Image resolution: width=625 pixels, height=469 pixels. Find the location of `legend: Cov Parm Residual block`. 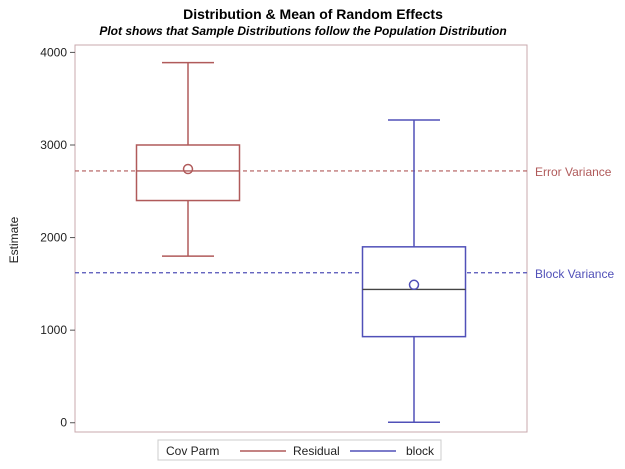

legend: Cov Parm Residual block is located at coordinates (299, 450).